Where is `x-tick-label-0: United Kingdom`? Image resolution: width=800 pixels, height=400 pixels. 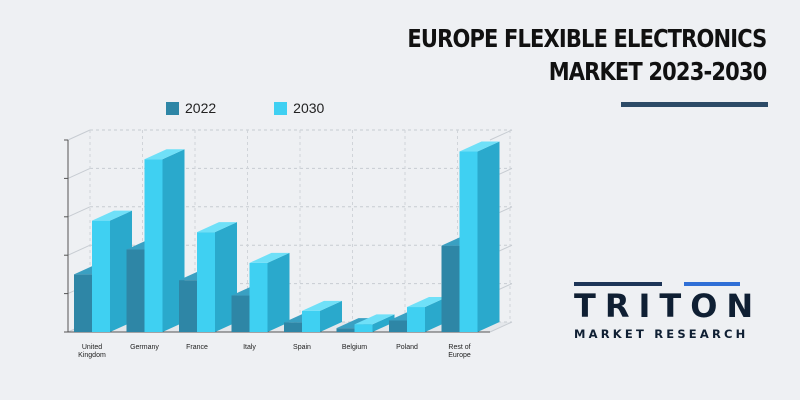 x-tick-label-0: United Kingdom is located at coordinates (92, 351).